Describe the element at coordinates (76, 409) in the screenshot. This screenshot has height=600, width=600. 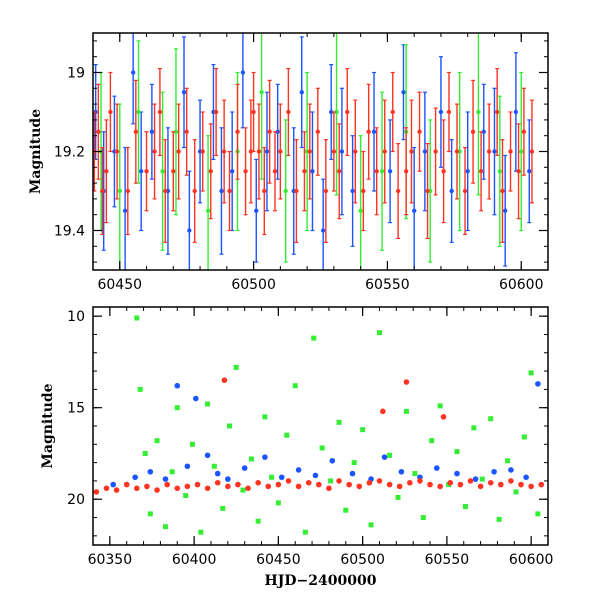
I see `bottom-y-tick-label: 15` at that location.